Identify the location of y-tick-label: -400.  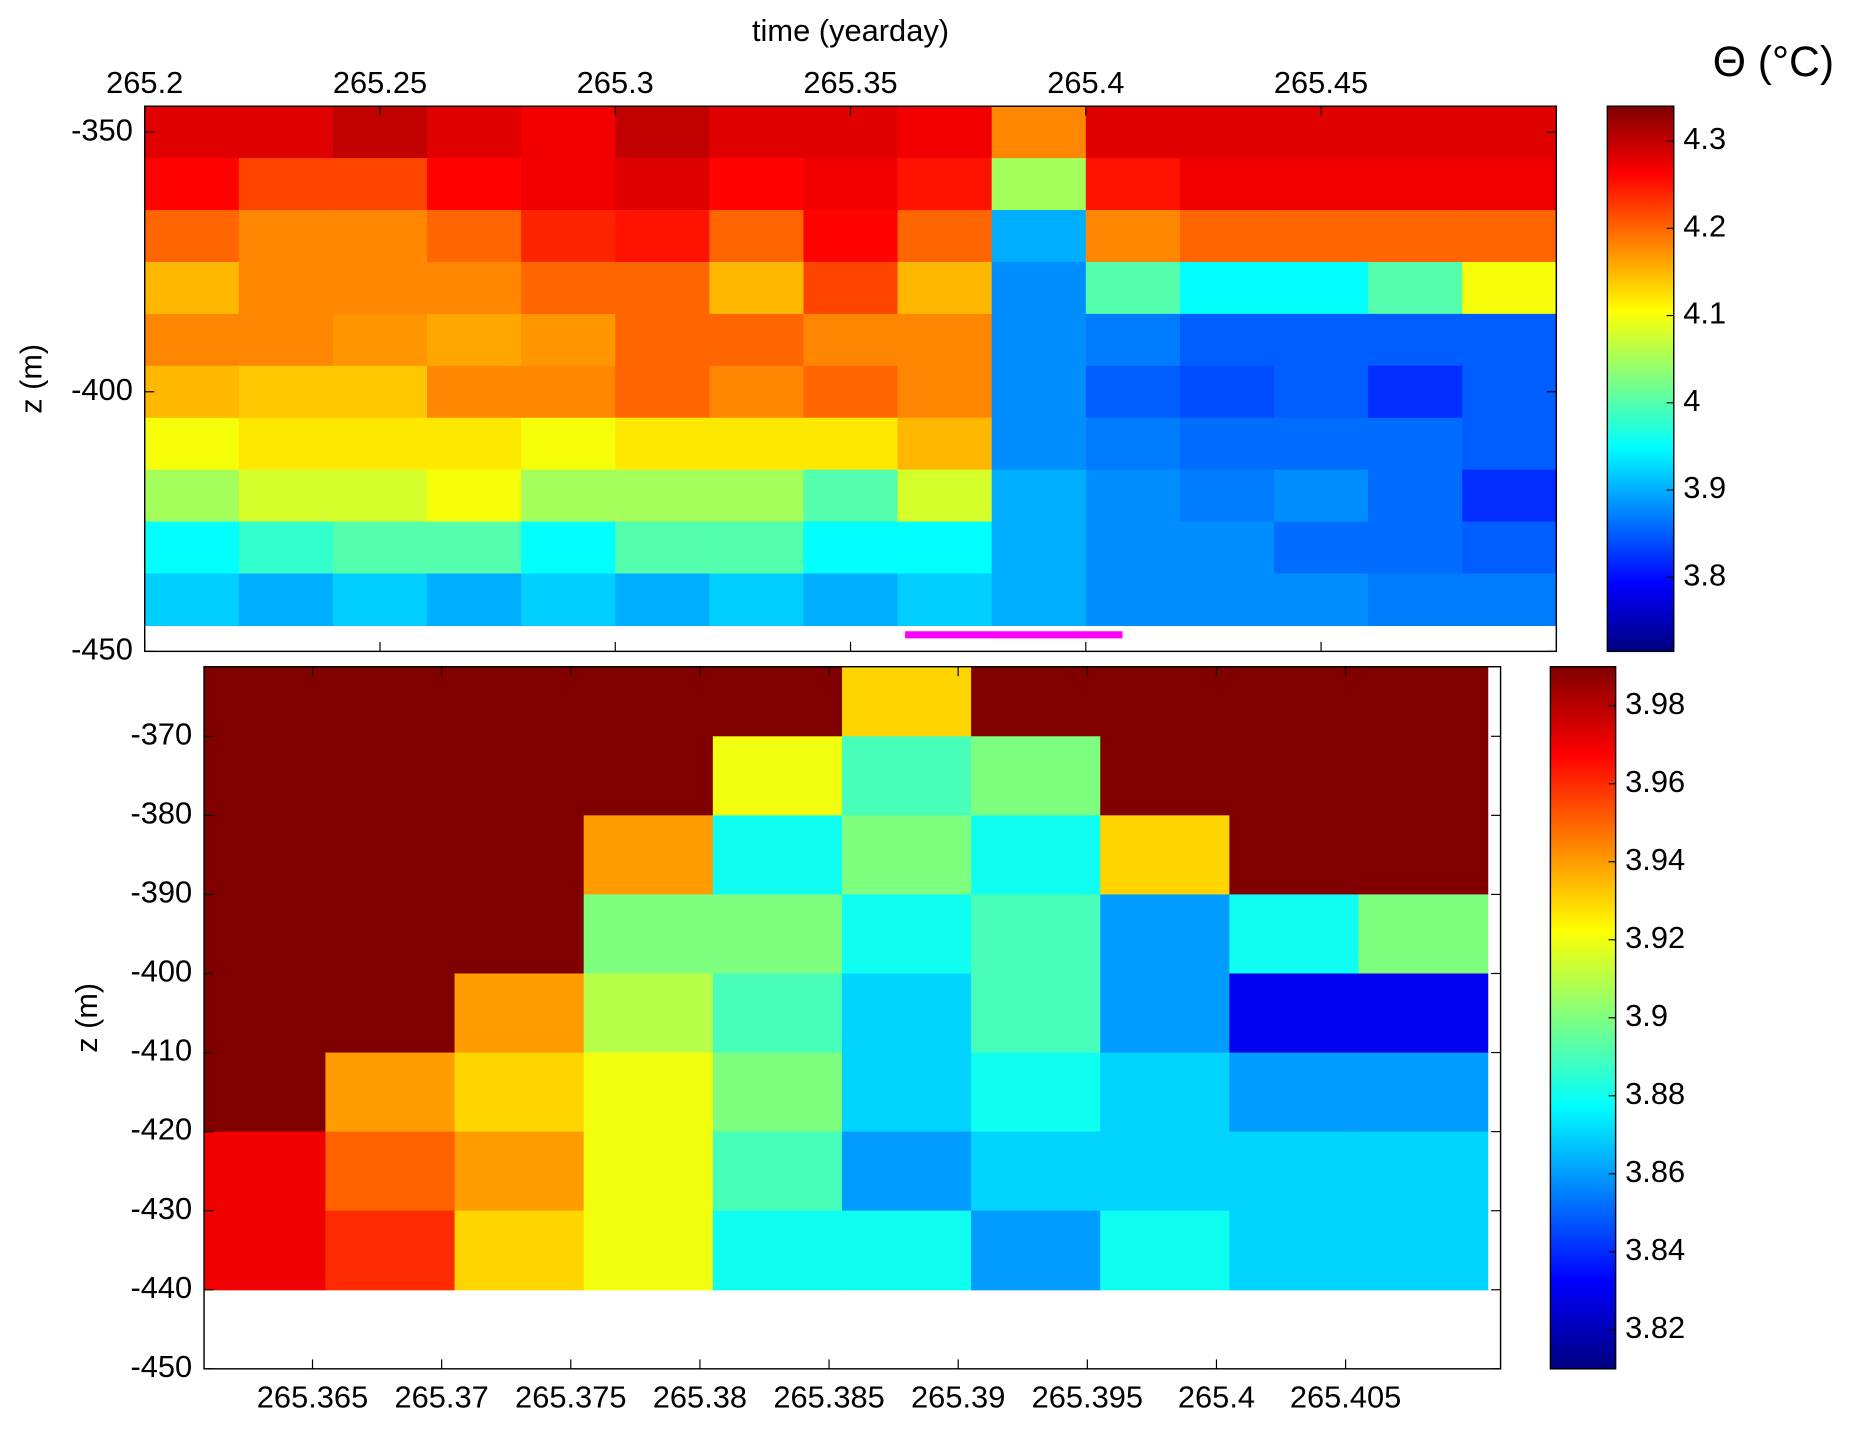
(161, 971).